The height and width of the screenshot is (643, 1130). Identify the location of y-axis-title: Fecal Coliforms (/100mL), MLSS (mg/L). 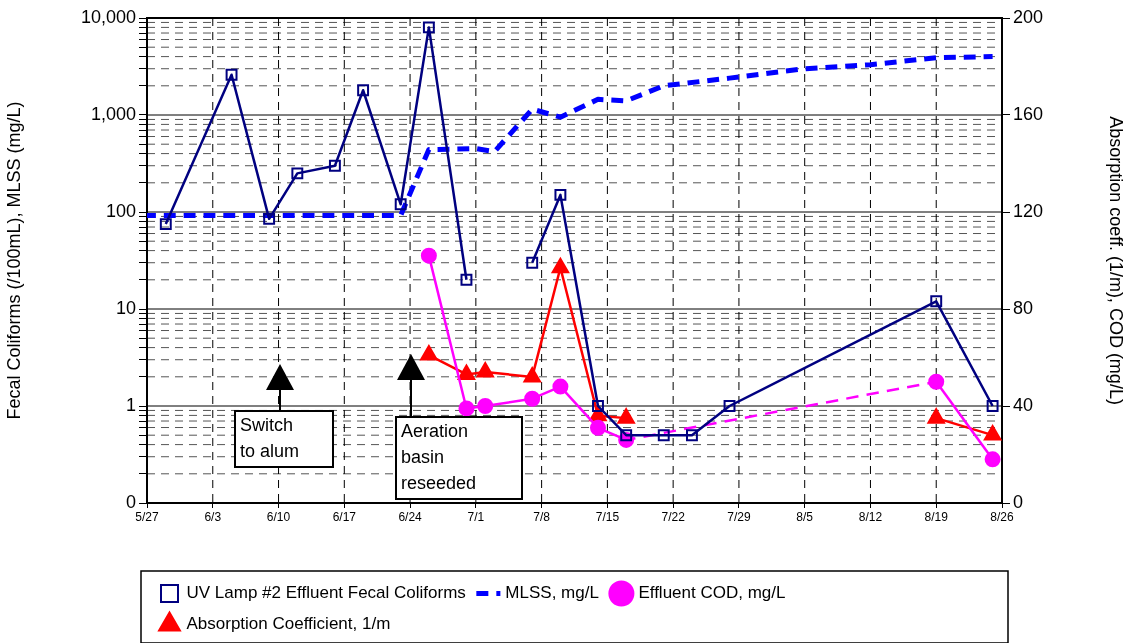
(13, 260).